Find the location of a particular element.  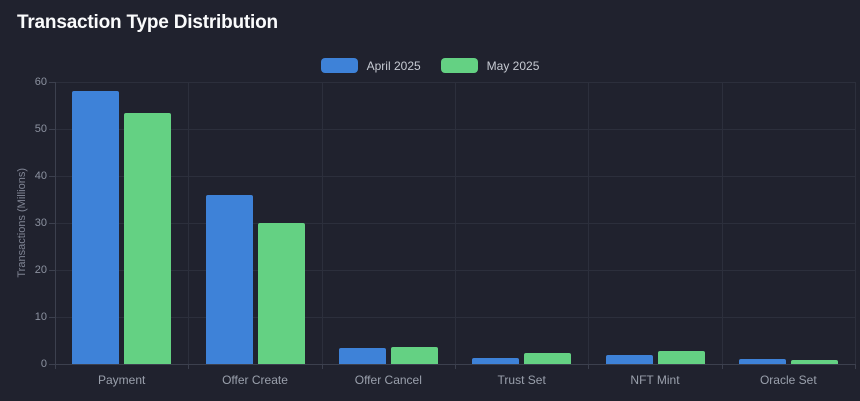

legend-swatch-may-2025 is located at coordinates (459, 65).